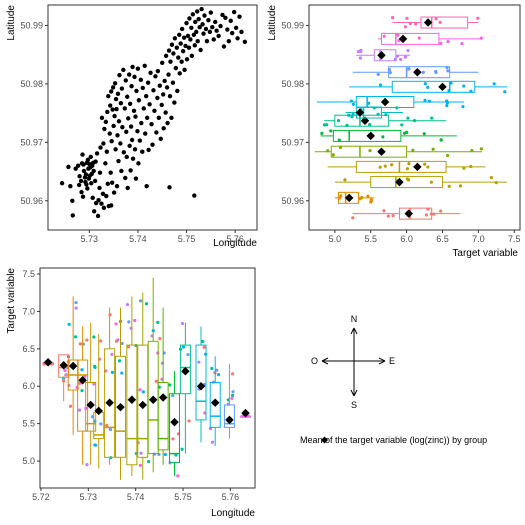 Image resolution: width=525 pixels, height=525 pixels. Describe the element at coordinates (385, 55) in the screenshot. I see `latitude-box` at that location.